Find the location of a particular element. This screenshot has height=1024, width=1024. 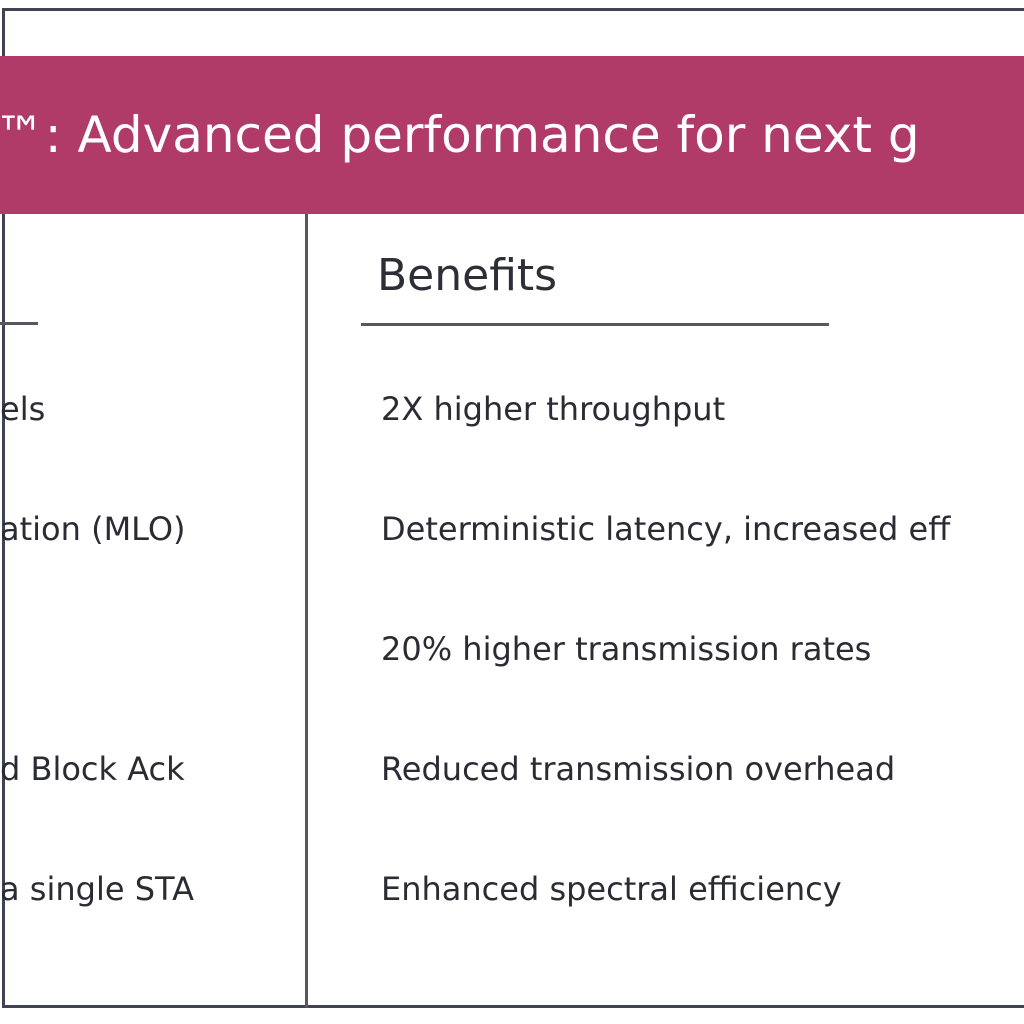

feature-row-2: ation (MLO) is located at coordinates (93, 529).